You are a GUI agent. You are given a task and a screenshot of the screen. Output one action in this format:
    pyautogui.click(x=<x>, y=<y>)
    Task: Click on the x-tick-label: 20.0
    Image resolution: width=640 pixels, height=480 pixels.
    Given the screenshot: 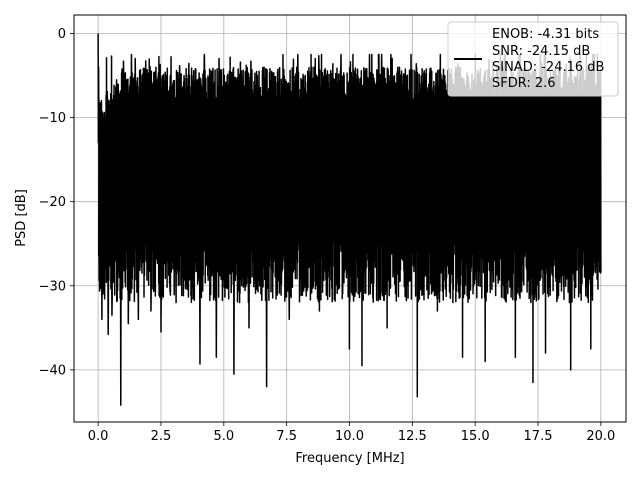 What is the action you would take?
    pyautogui.click(x=600, y=436)
    